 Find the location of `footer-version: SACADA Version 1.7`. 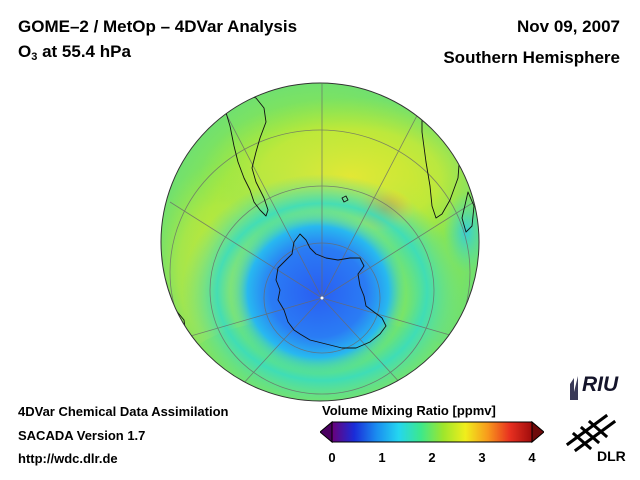

footer-version: SACADA Version 1.7 is located at coordinates (82, 435).